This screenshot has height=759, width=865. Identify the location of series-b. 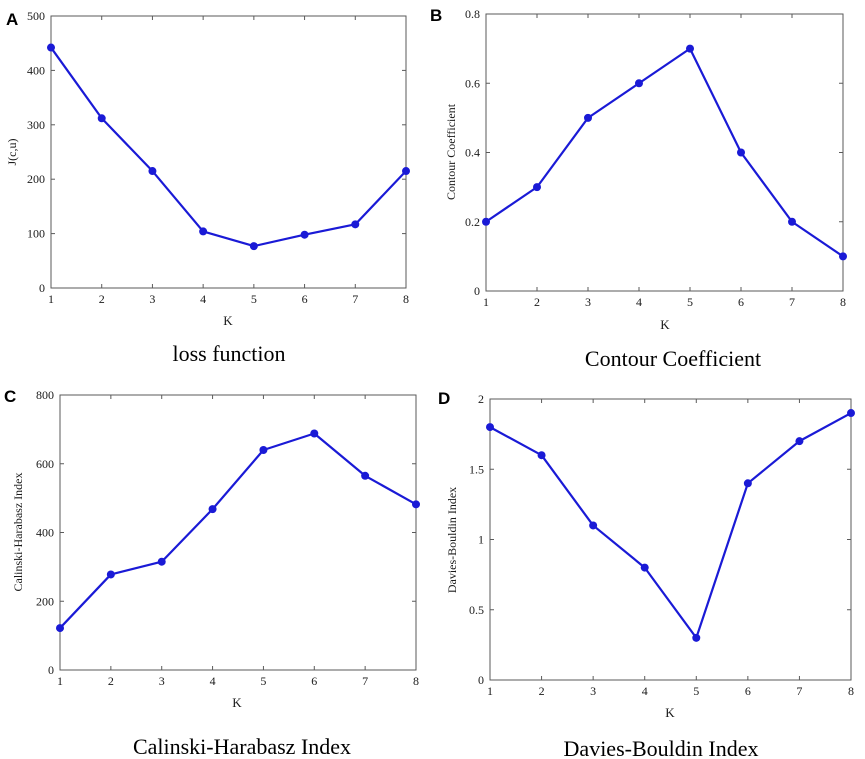
(664, 152).